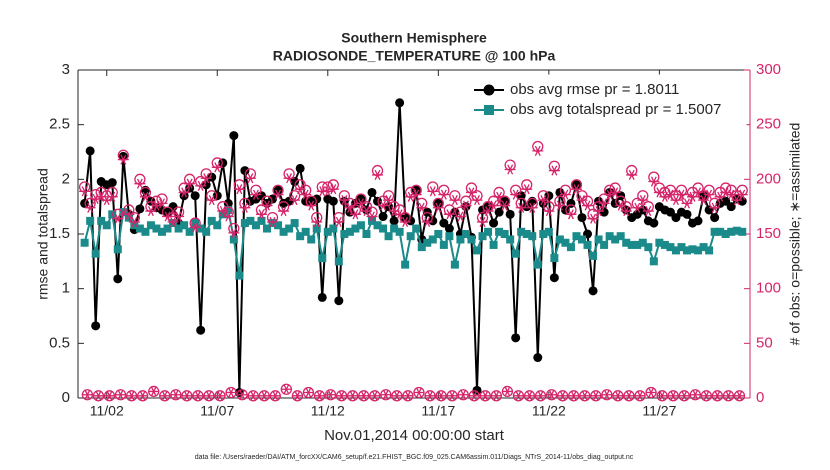 This screenshot has height=470, width=830. What do you see at coordinates (768, 124) in the screenshot?
I see `y2-tick-label: 250` at bounding box center [768, 124].